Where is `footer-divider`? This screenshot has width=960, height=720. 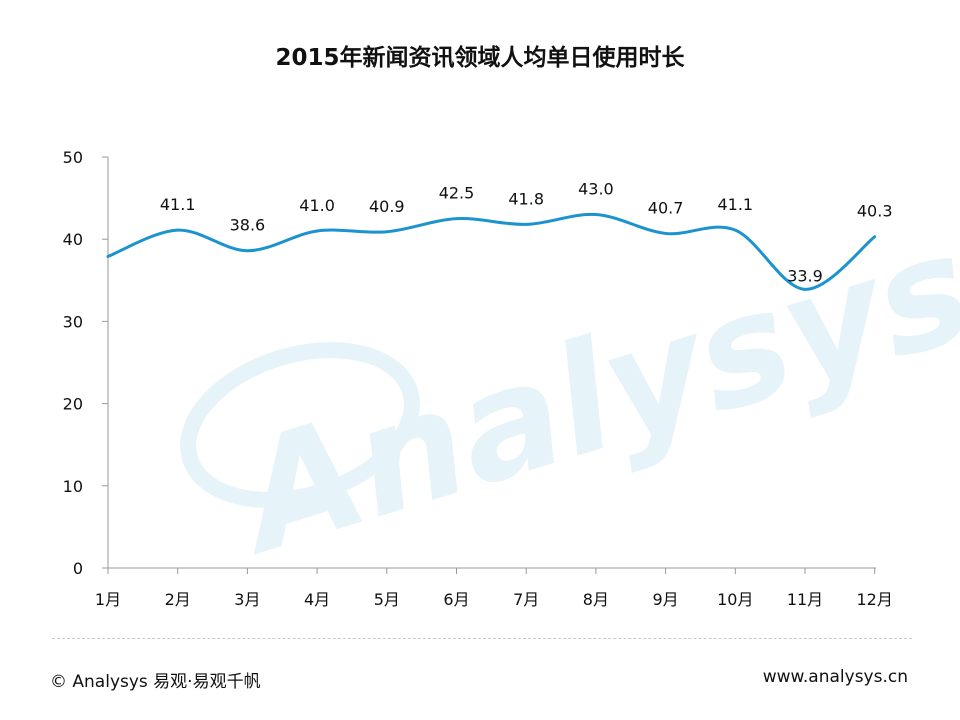
footer-divider is located at coordinates (482, 638).